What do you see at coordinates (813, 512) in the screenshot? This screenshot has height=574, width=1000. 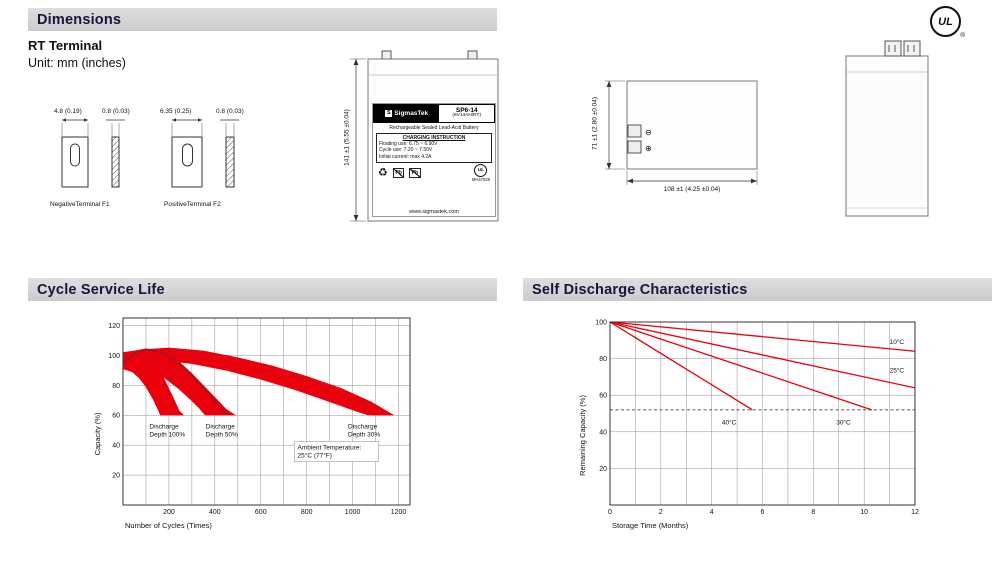 I see `svg-text: 8` at bounding box center [813, 512].